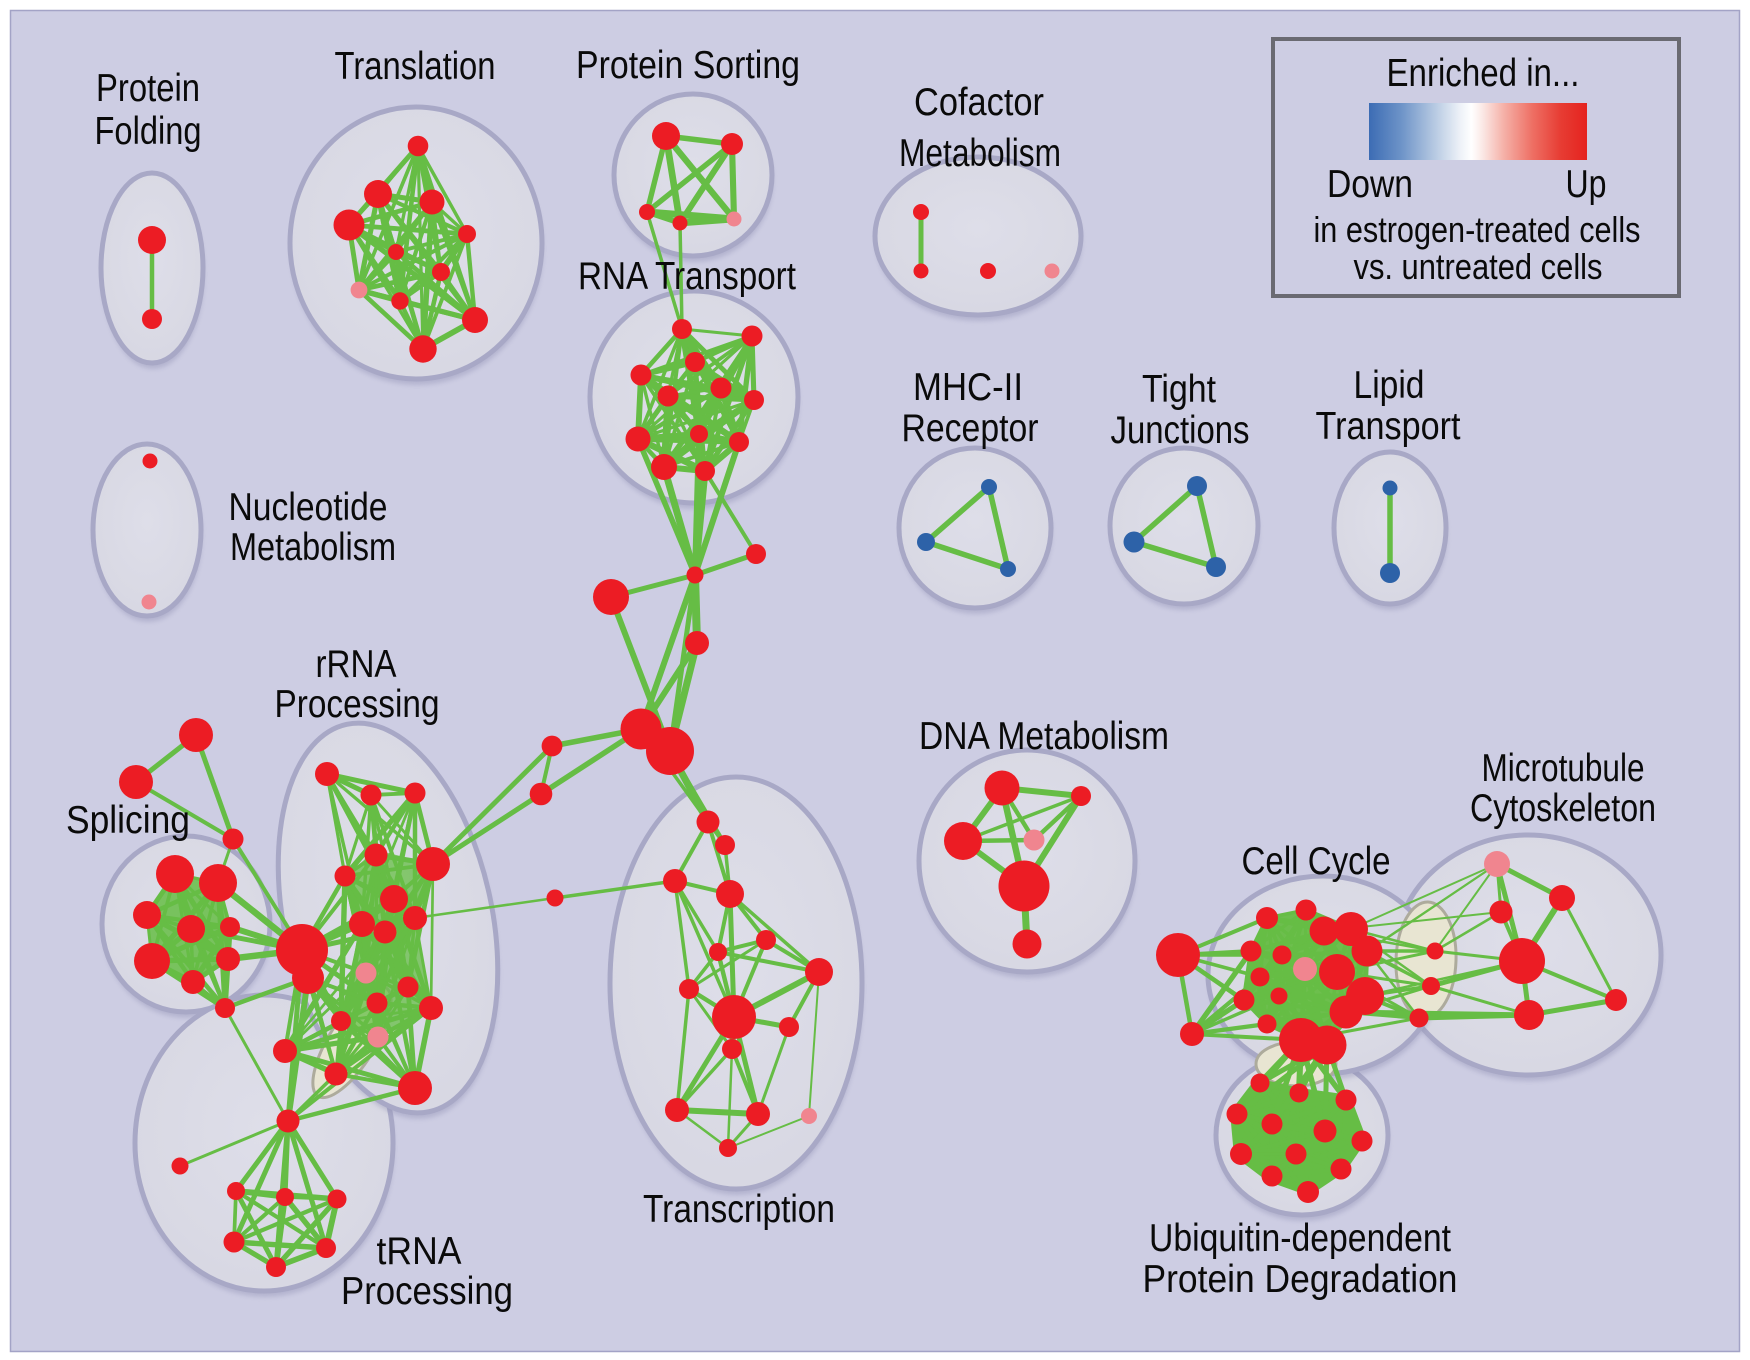 Image resolution: width=1750 pixels, height=1360 pixels. I want to click on svg-text: tRNA, so click(419, 1251).